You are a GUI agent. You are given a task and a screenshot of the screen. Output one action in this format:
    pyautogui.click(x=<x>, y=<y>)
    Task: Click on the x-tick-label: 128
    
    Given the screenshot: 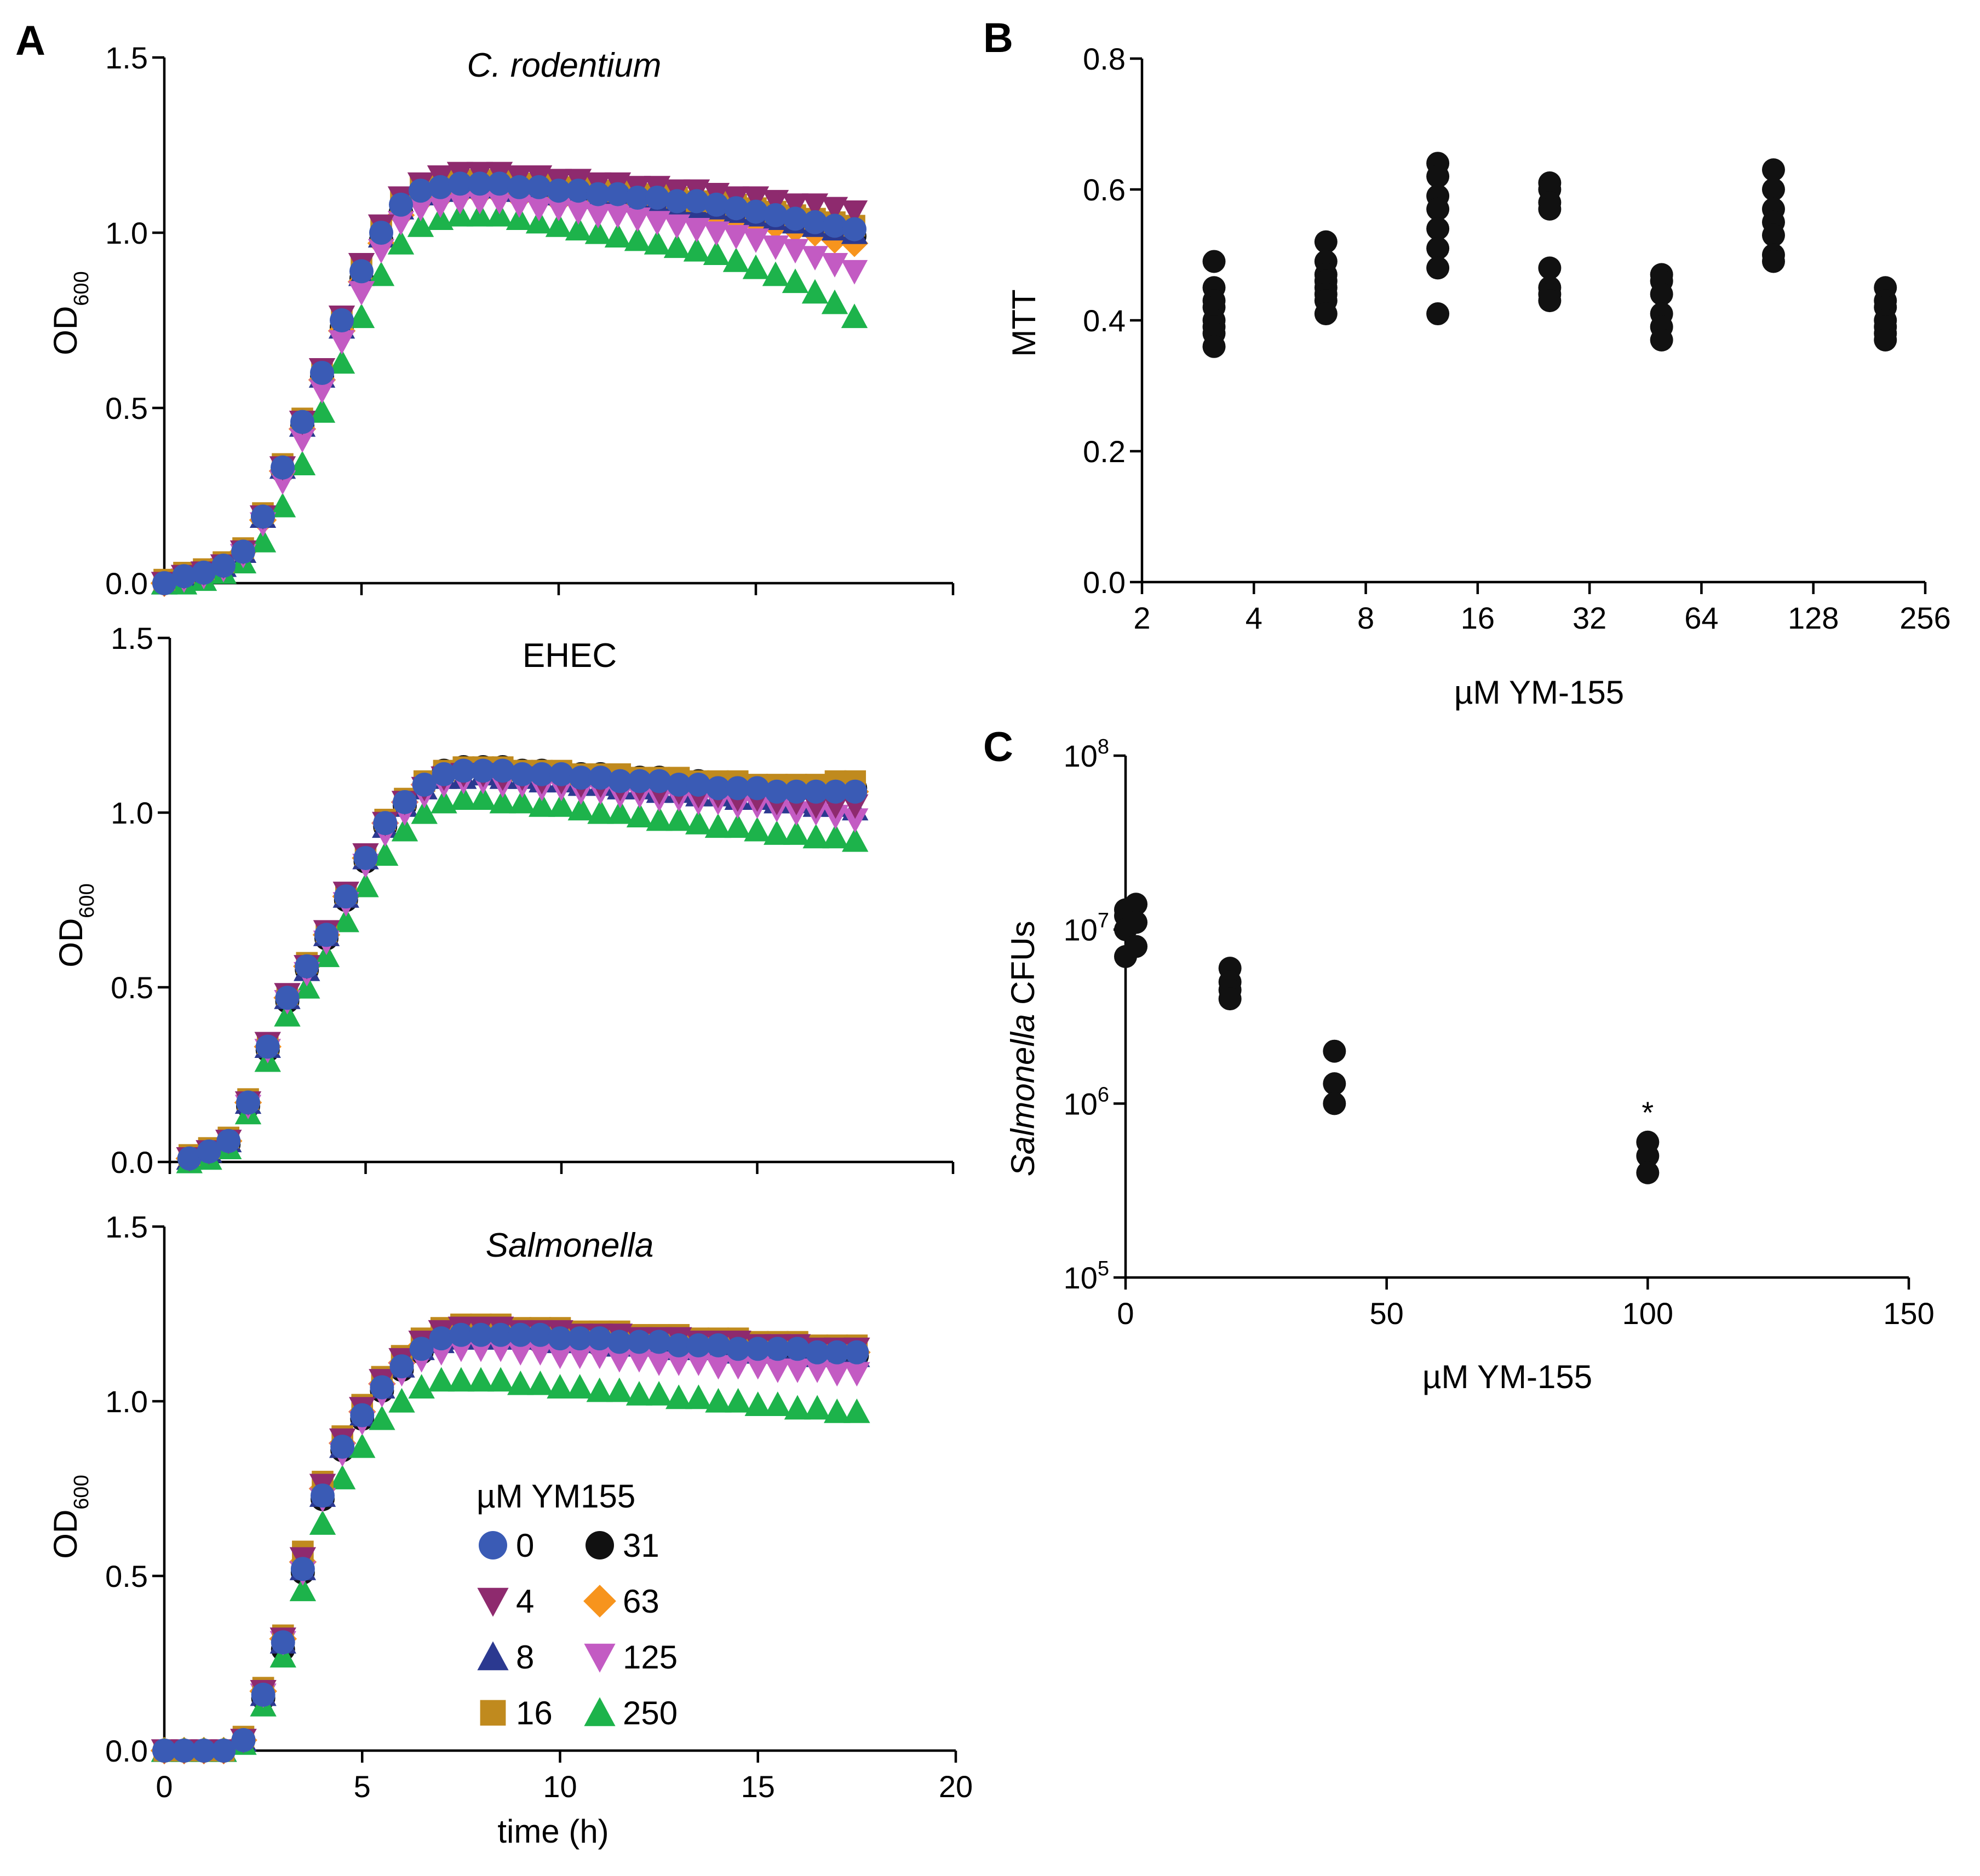 What is the action you would take?
    pyautogui.click(x=1813, y=618)
    